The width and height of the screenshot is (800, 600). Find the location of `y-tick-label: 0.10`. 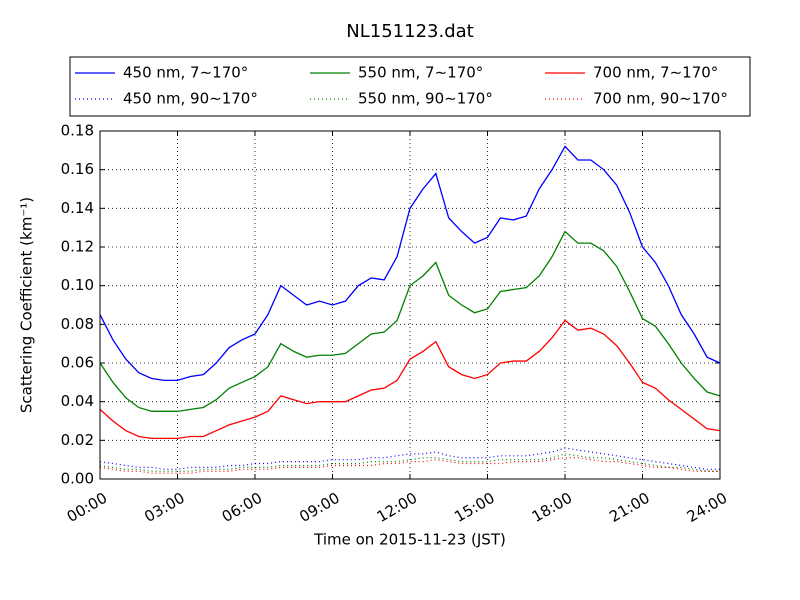

y-tick-label: 0.10 is located at coordinates (77, 285).